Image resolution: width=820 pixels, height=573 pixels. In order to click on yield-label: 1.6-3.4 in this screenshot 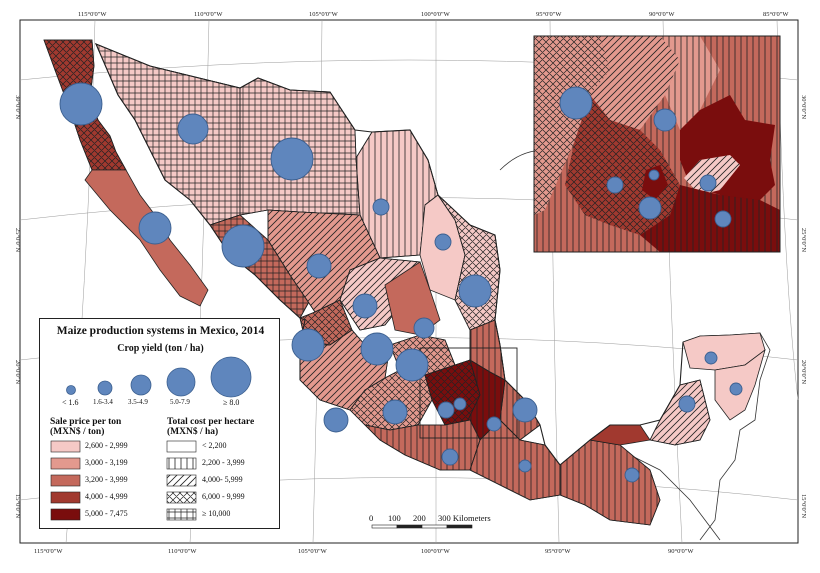, I will do `click(103, 402)`.